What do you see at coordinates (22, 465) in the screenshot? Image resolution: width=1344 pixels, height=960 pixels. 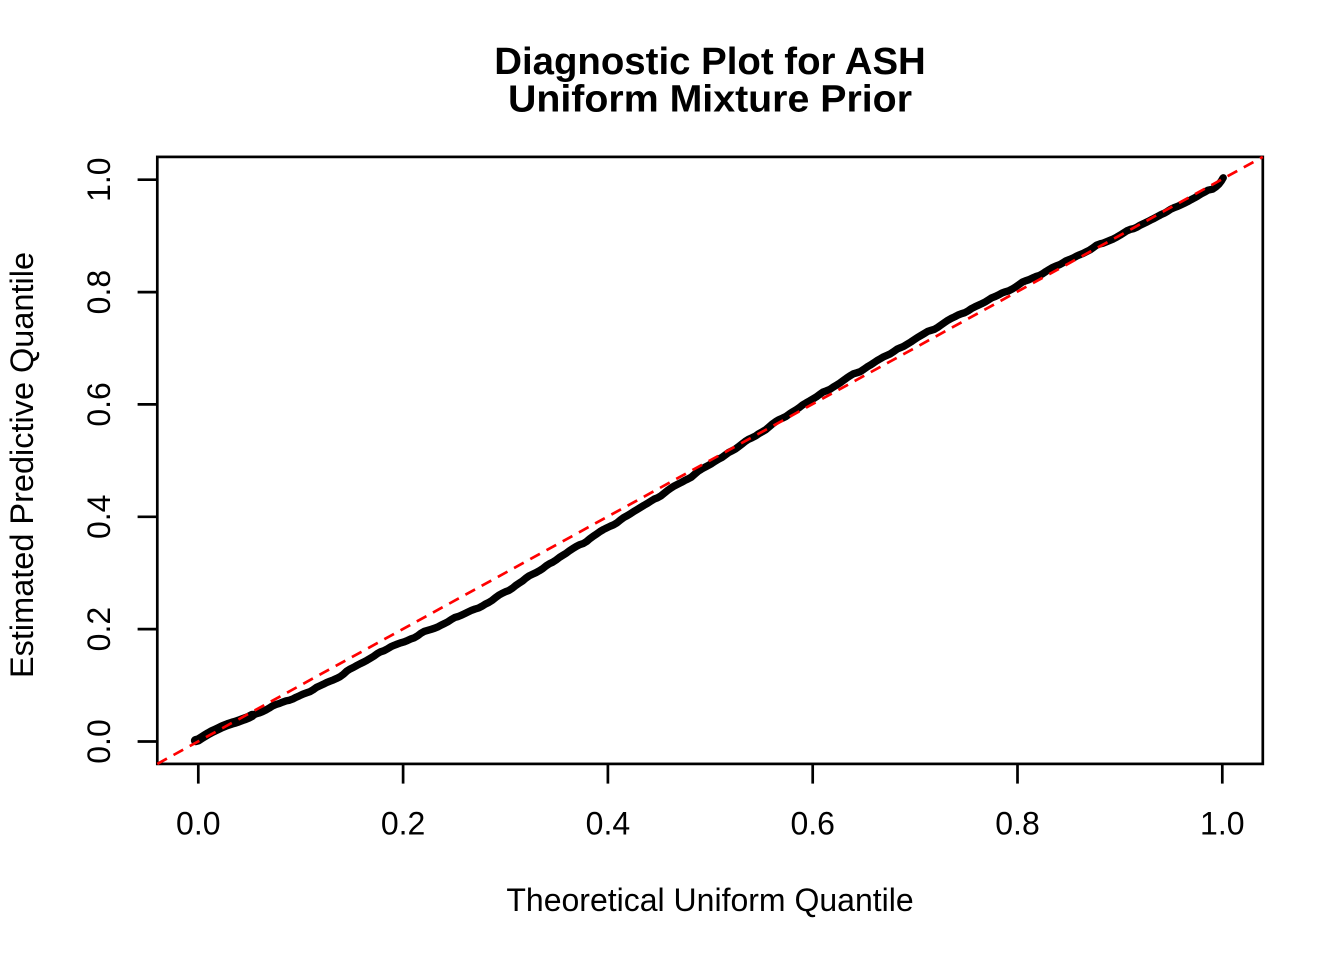 I see `svg-text: Estimated Predictive Quantile` at bounding box center [22, 465].